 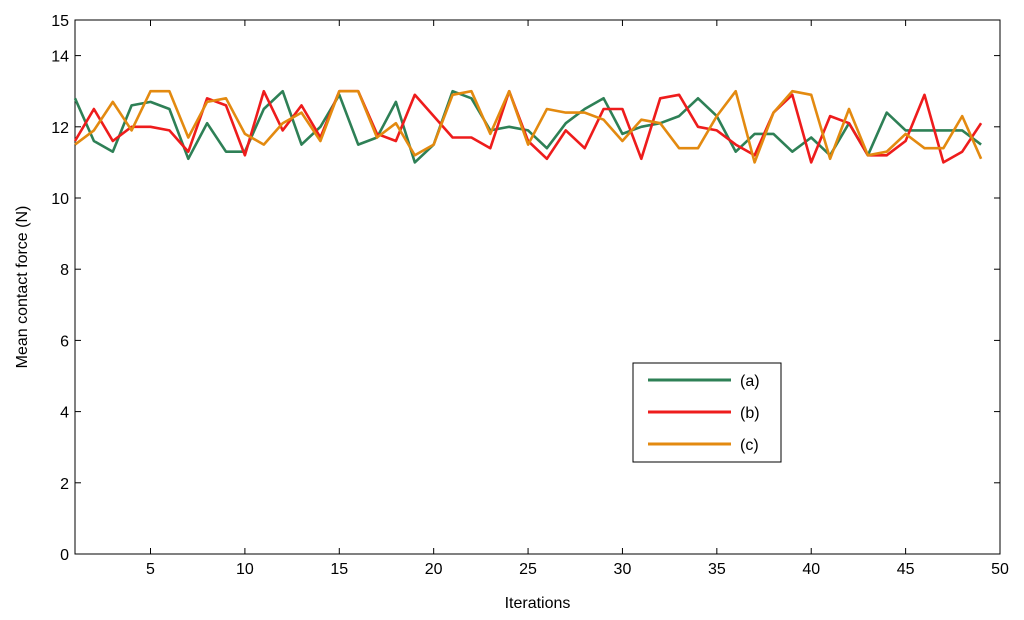 What do you see at coordinates (906, 569) in the screenshot?
I see `x-tick-label: 45` at bounding box center [906, 569].